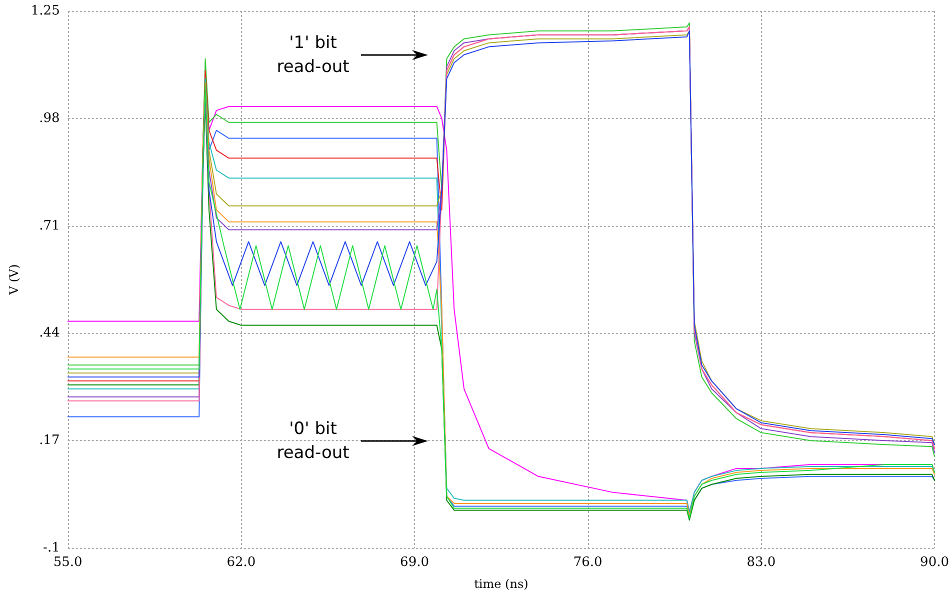 The width and height of the screenshot is (952, 608). I want to click on x-tick-label: 90.0, so click(935, 562).